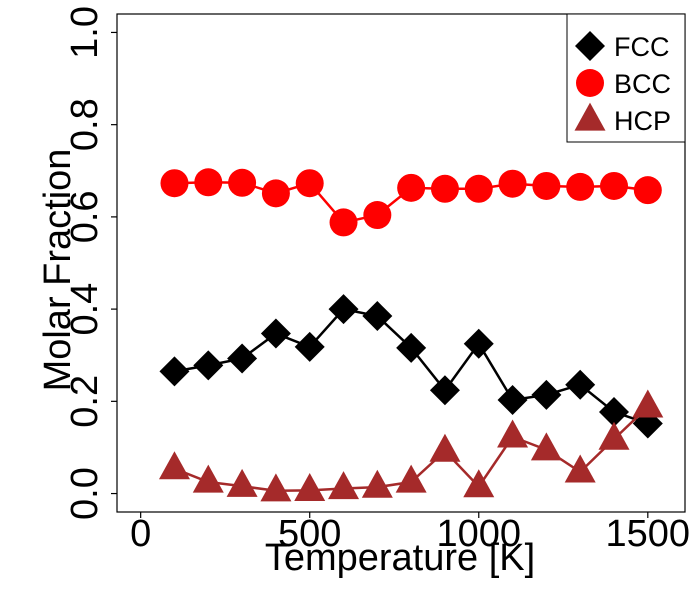  I want to click on legend-marker-bcc, so click(590, 83).